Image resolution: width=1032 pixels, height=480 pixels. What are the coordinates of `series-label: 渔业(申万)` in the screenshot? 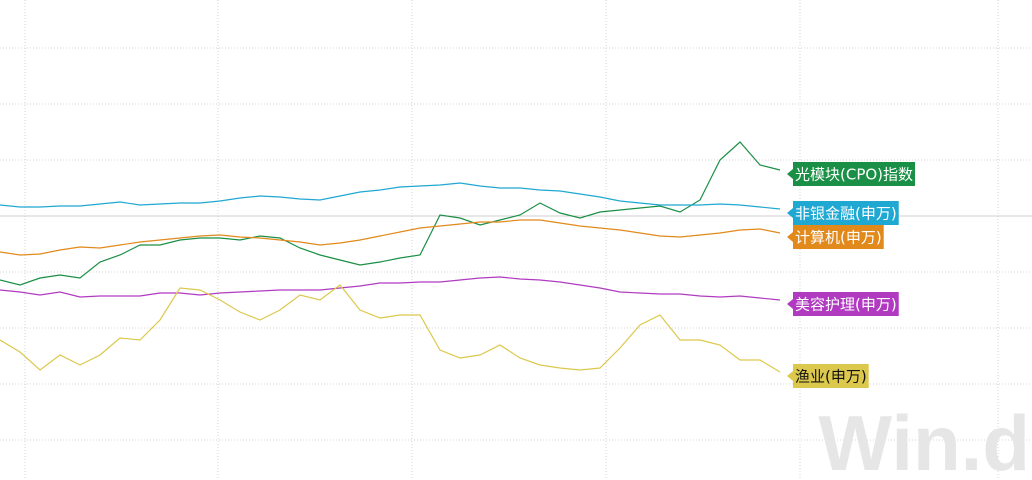 It's located at (828, 376).